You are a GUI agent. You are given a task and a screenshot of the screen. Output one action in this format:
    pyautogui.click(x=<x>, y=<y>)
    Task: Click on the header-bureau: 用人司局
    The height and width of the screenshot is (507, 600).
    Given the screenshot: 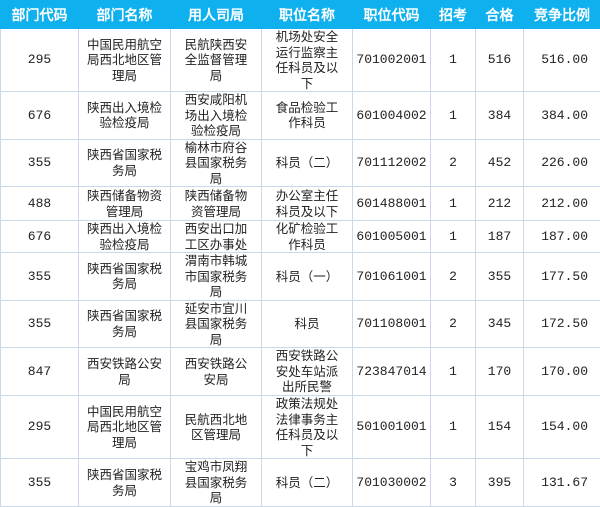 What is the action you would take?
    pyautogui.click(x=216, y=15)
    